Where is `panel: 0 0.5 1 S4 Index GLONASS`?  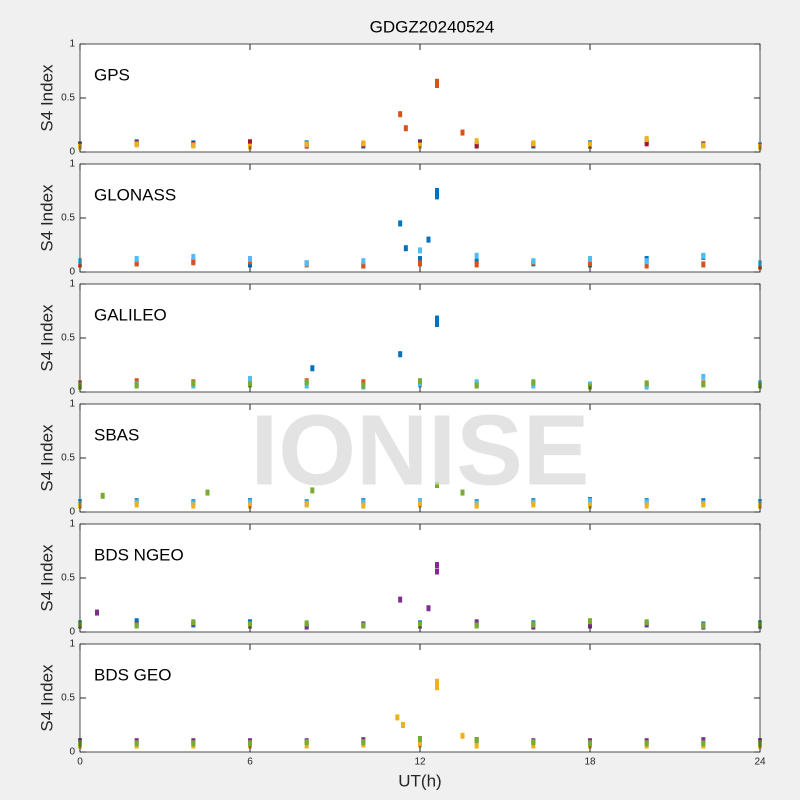 panel: 0 0.5 1 S4 Index GLONASS is located at coordinates (399, 218).